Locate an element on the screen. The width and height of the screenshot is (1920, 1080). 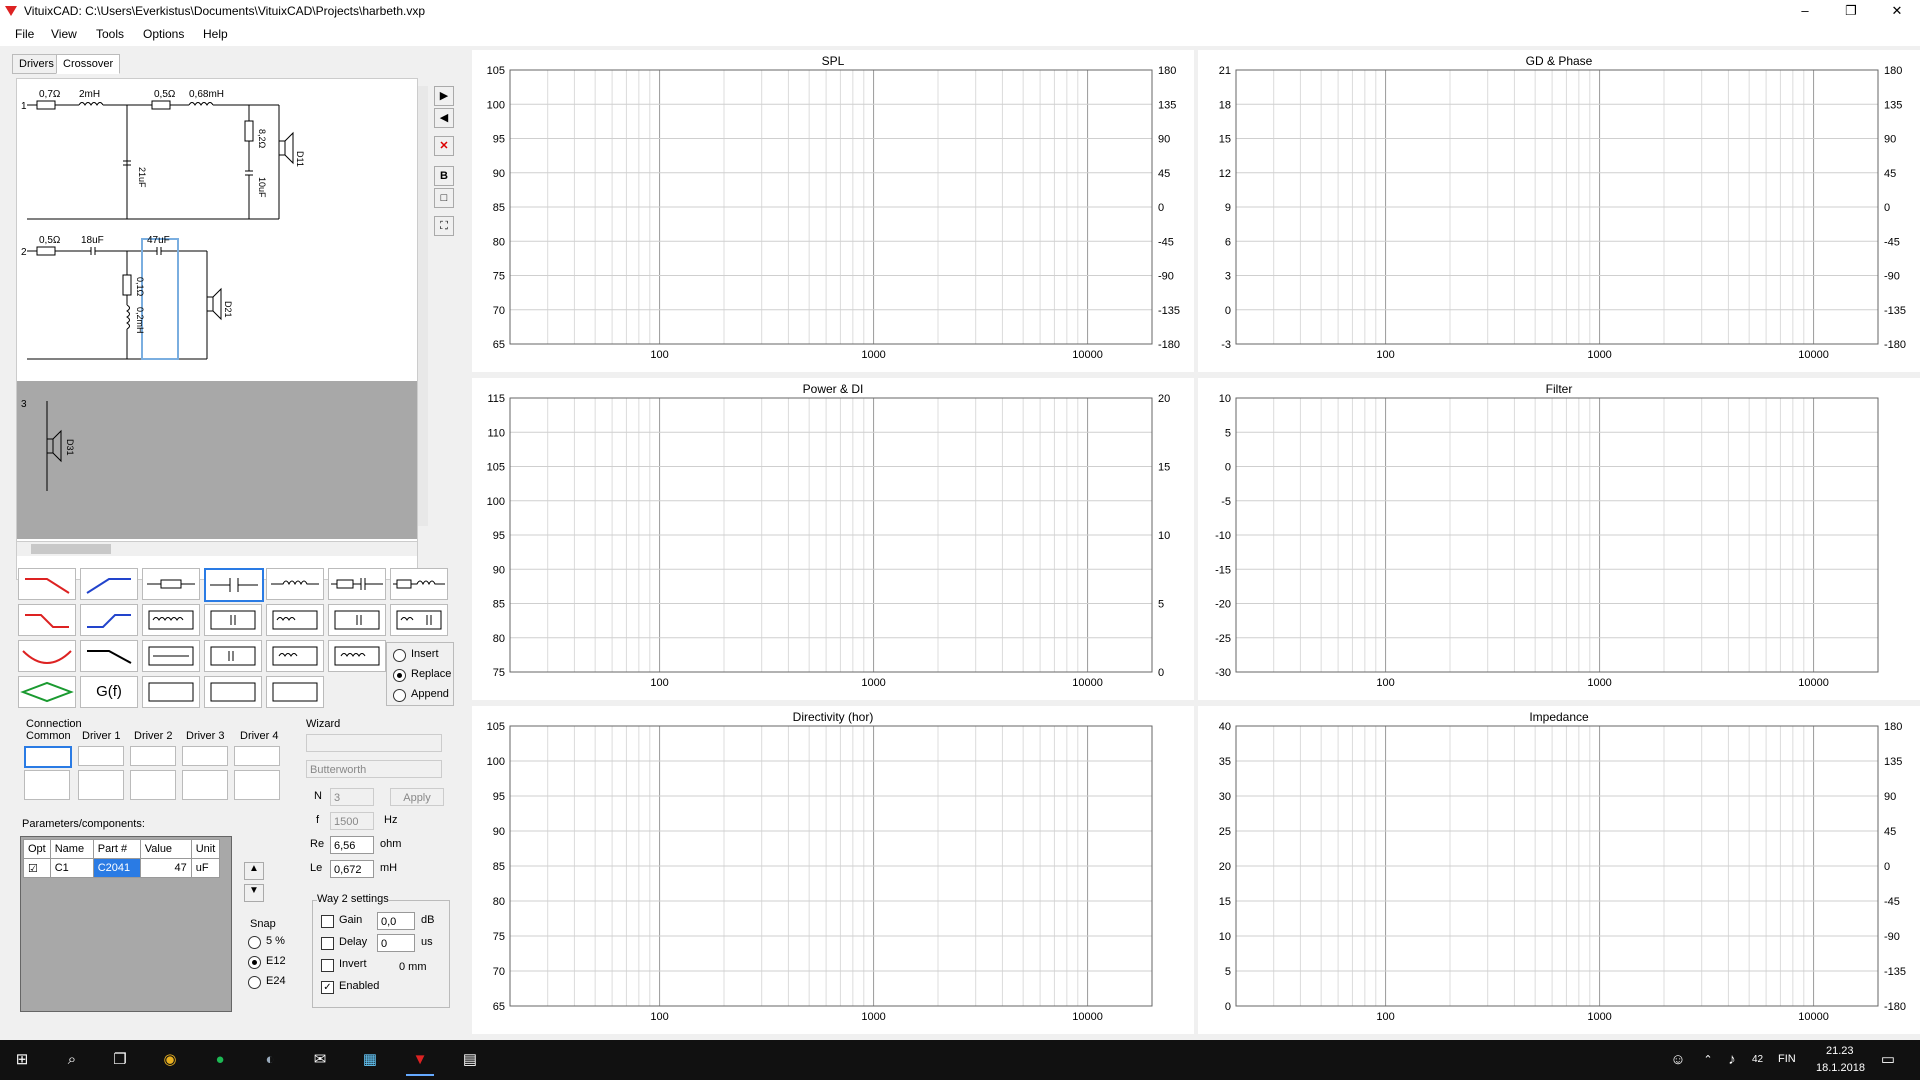
re-field: 6,56 is located at coordinates (352, 845).